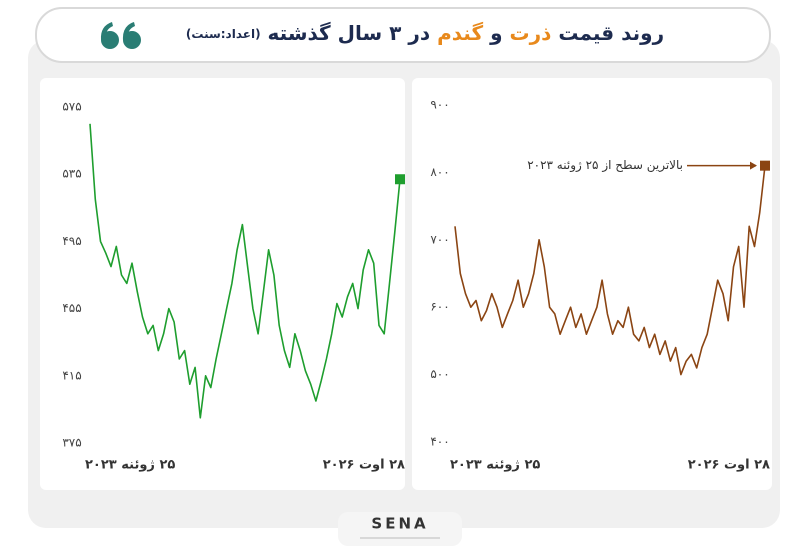 This screenshot has height=554, width=800. What do you see at coordinates (439, 172) in the screenshot?
I see `y-tick-label: ۸۰۰` at bounding box center [439, 172].